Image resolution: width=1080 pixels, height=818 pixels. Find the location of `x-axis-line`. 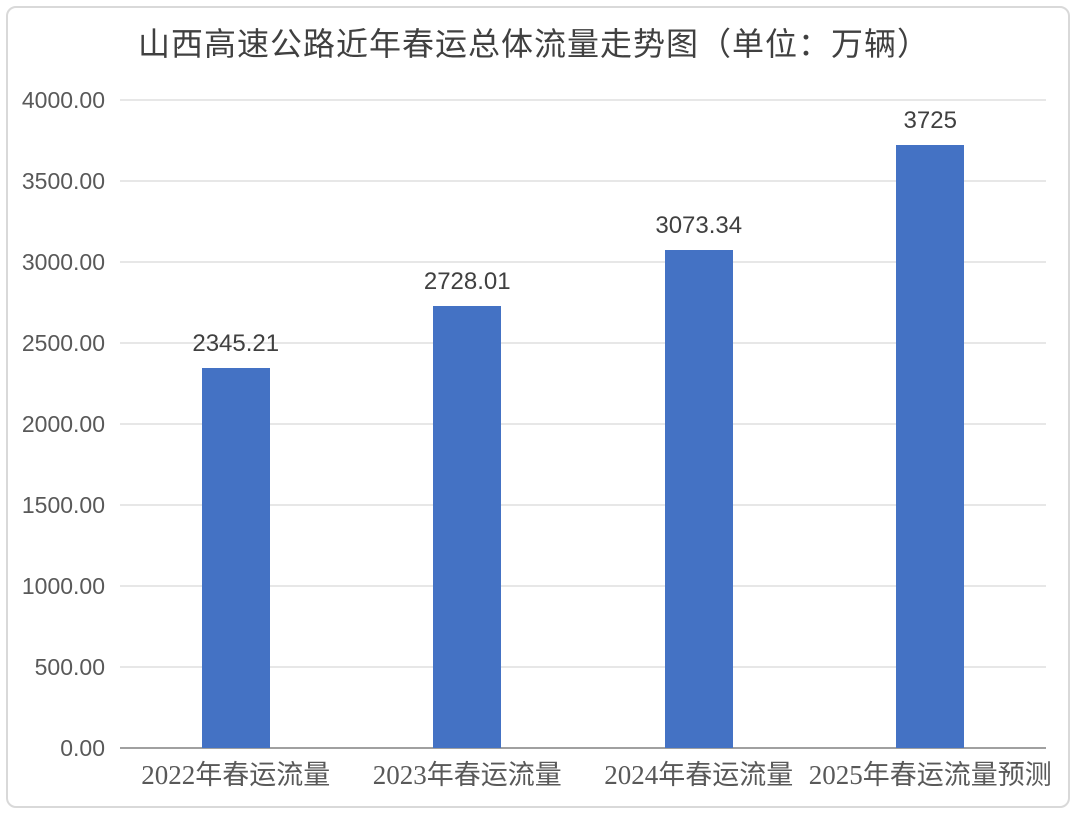

x-axis-line is located at coordinates (583, 748).